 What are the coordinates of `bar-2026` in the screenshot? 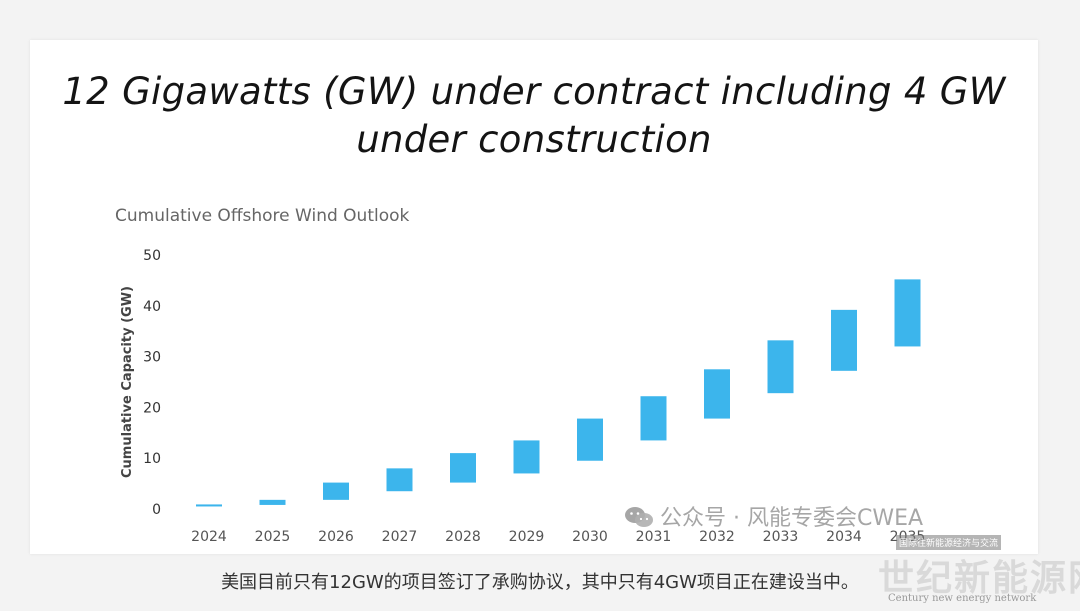 It's located at (336, 491).